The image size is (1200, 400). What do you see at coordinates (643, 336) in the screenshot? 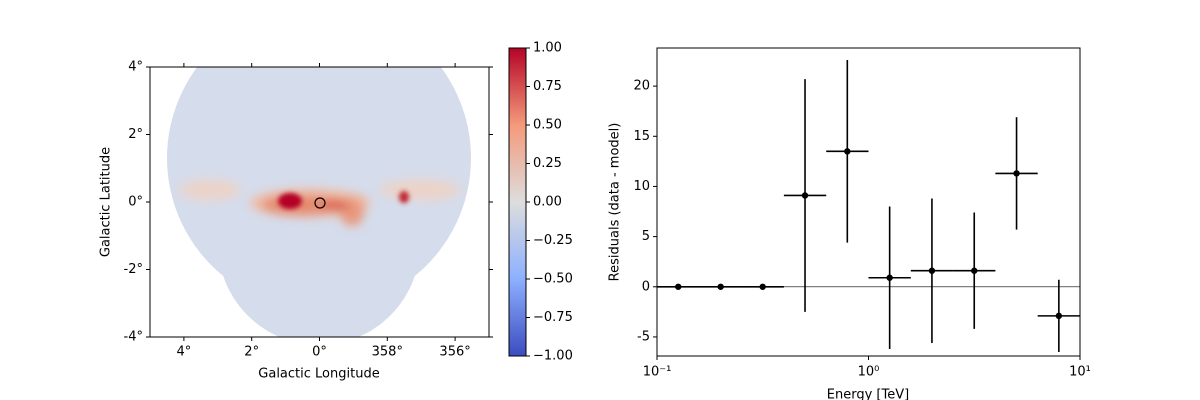
I see `y-tick-label: -5` at bounding box center [643, 336].